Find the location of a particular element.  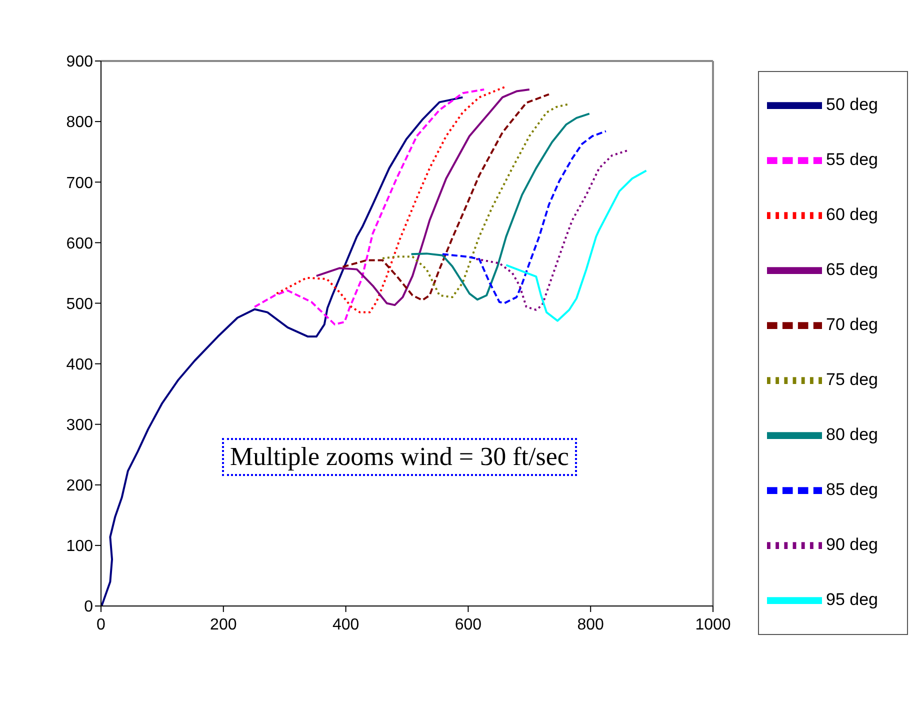

y-tick-label: 900 is located at coordinates (80, 62).